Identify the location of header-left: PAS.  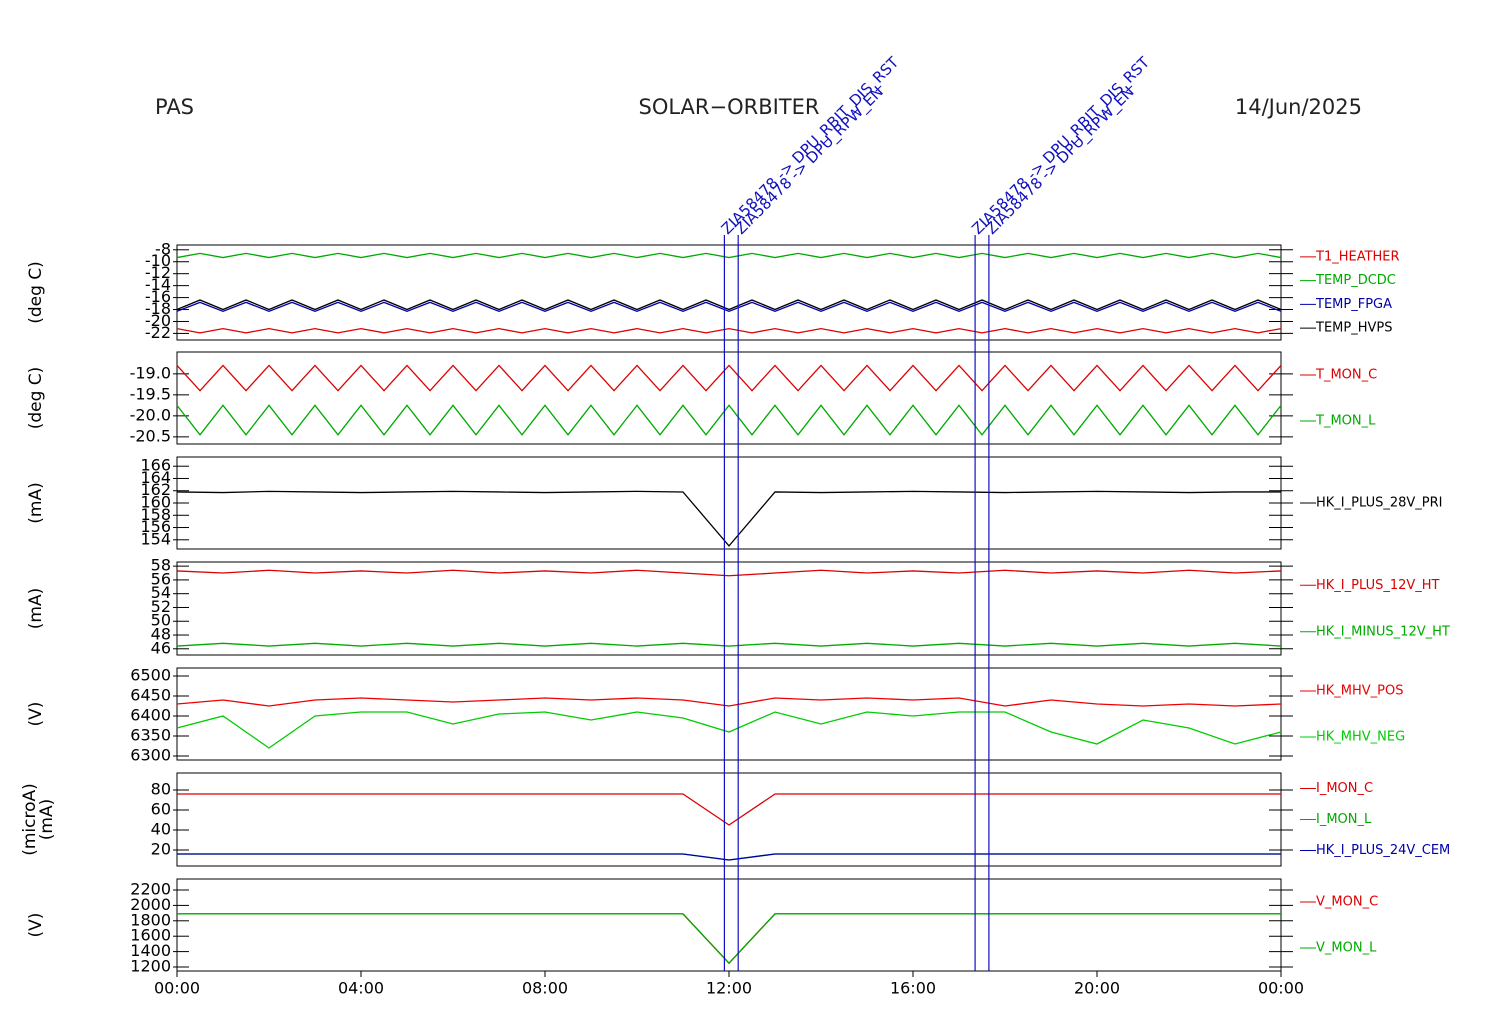
(174, 107).